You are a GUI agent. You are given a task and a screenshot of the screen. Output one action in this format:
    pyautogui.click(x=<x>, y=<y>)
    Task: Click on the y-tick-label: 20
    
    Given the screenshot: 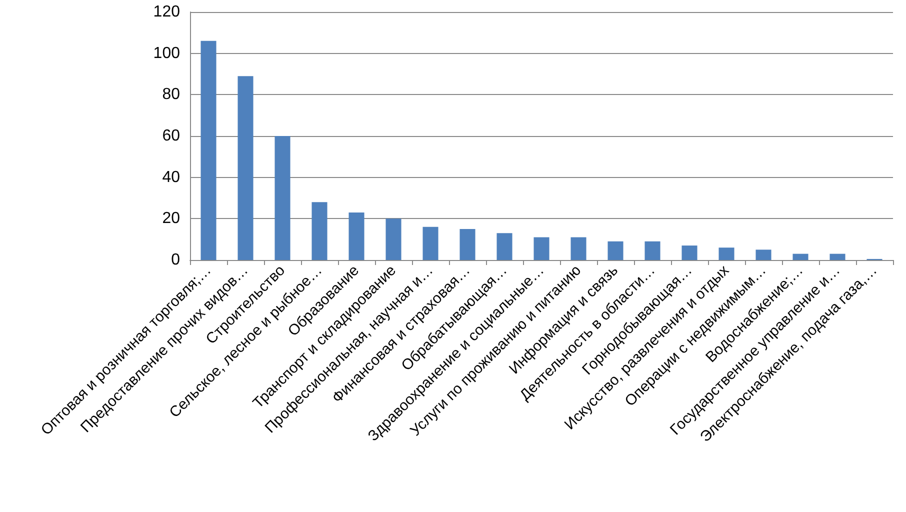 What is the action you would take?
    pyautogui.click(x=171, y=219)
    